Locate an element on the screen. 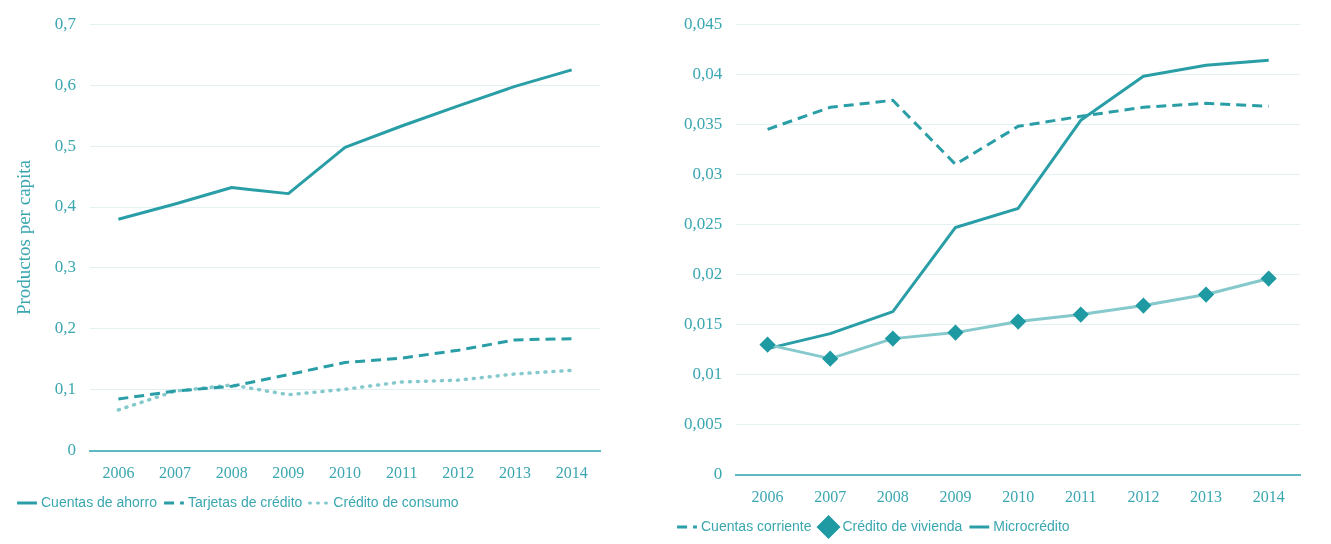 The height and width of the screenshot is (544, 1331). y-tick-label: 0,02 is located at coordinates (707, 273).